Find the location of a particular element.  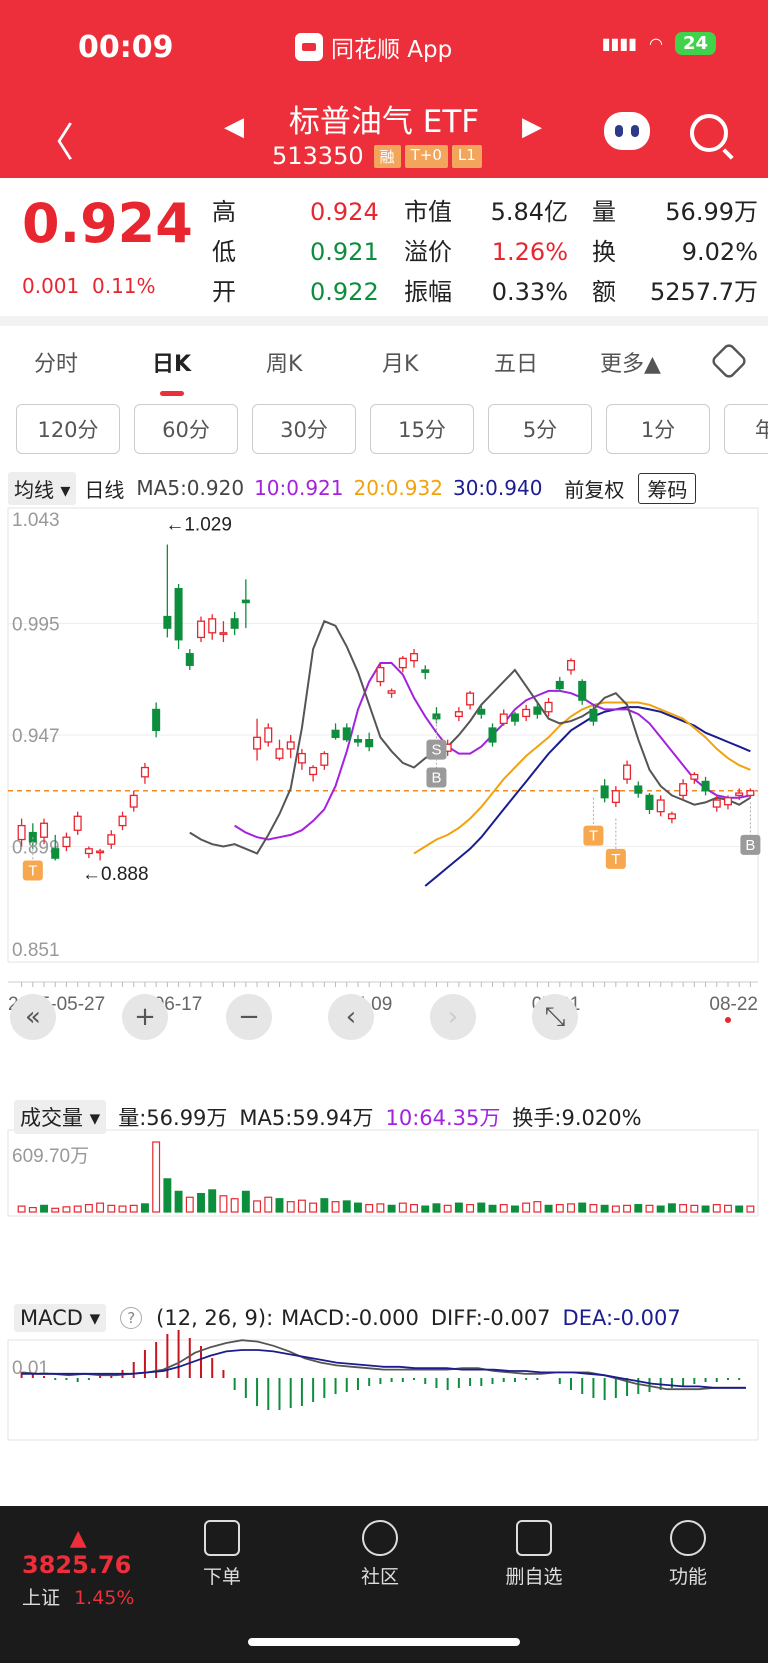

stock-title: 标普油气 ETF is located at coordinates (384, 122).